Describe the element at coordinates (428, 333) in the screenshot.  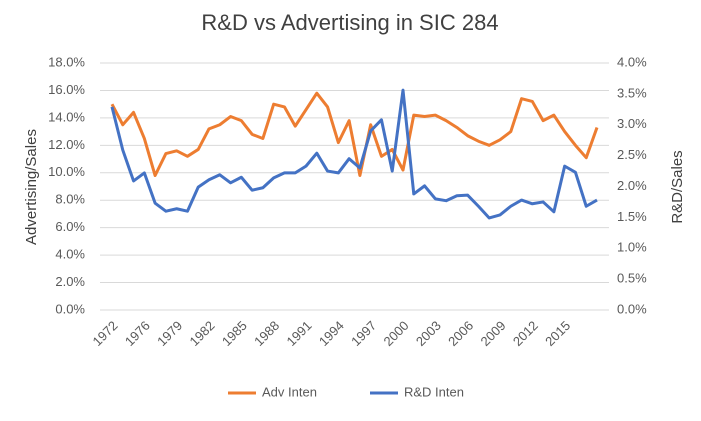
I see `x-tick-label: 2003` at that location.